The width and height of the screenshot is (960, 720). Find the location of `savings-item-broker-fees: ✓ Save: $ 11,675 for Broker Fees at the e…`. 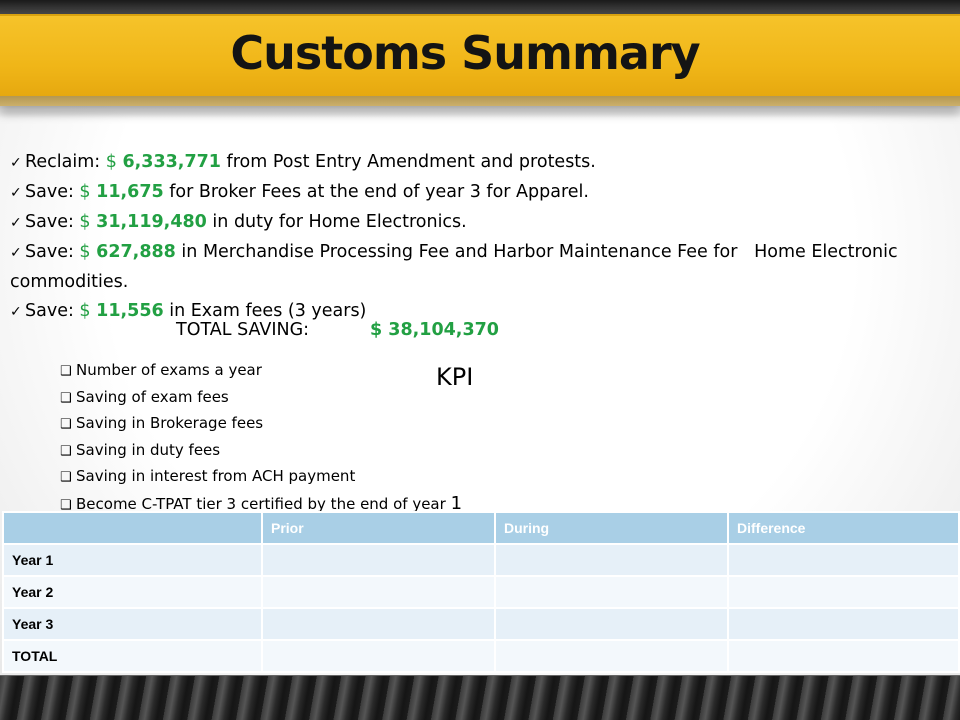

savings-item-broker-fees: ✓ Save: $ 11,675 for Broker Fees at the e… is located at coordinates (480, 193).